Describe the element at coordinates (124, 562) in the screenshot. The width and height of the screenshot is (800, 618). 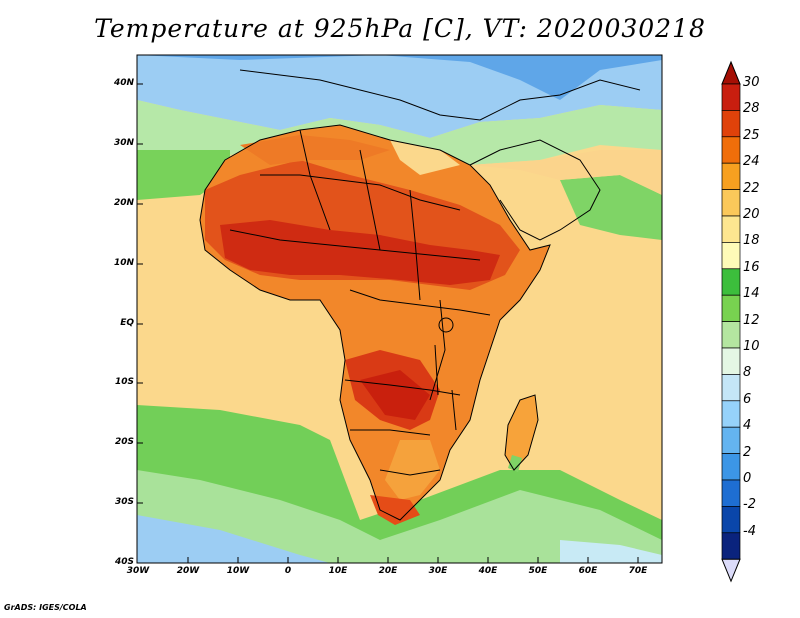
I see `lat-label-40s: 40S` at that location.